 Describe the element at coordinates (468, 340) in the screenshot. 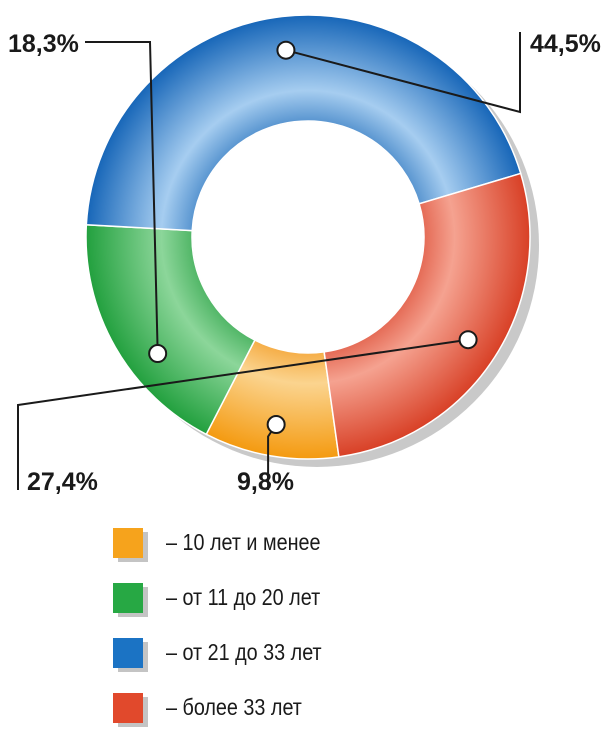

I see `leader-dot-red` at that location.